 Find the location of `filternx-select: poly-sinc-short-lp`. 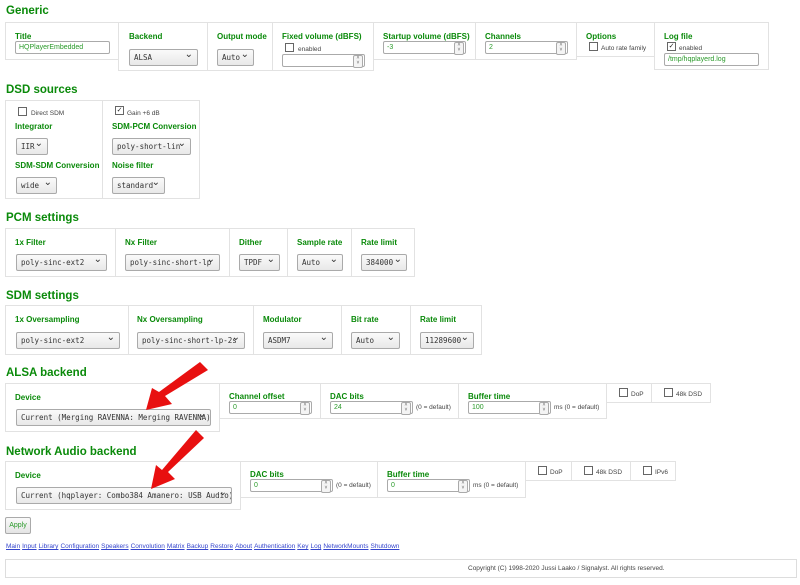

filternx-select: poly-sinc-short-lp is located at coordinates (172, 262).